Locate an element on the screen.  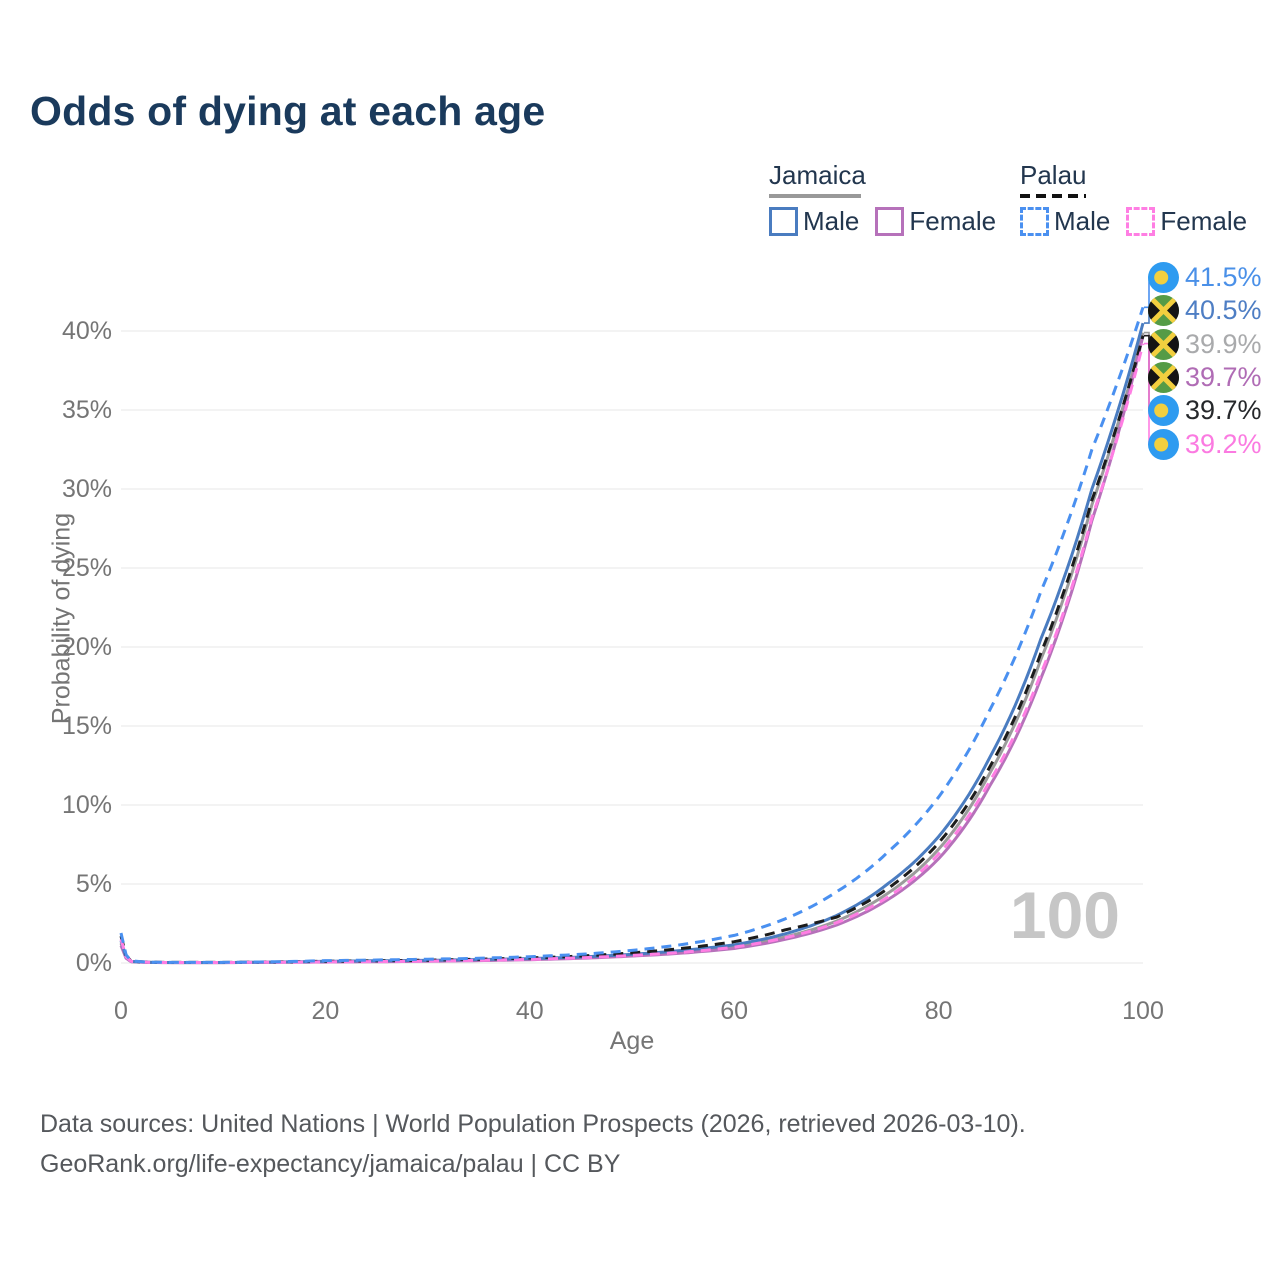
legend-items-palau: Male Female is located at coordinates (1133, 221).